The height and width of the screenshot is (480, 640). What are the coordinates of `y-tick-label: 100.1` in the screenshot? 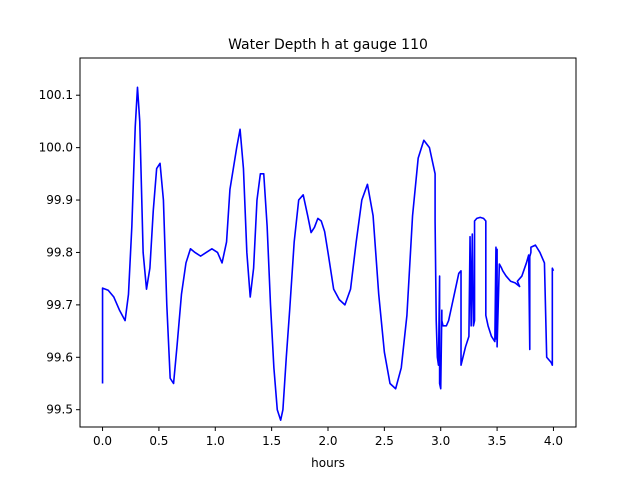 It's located at (56, 95).